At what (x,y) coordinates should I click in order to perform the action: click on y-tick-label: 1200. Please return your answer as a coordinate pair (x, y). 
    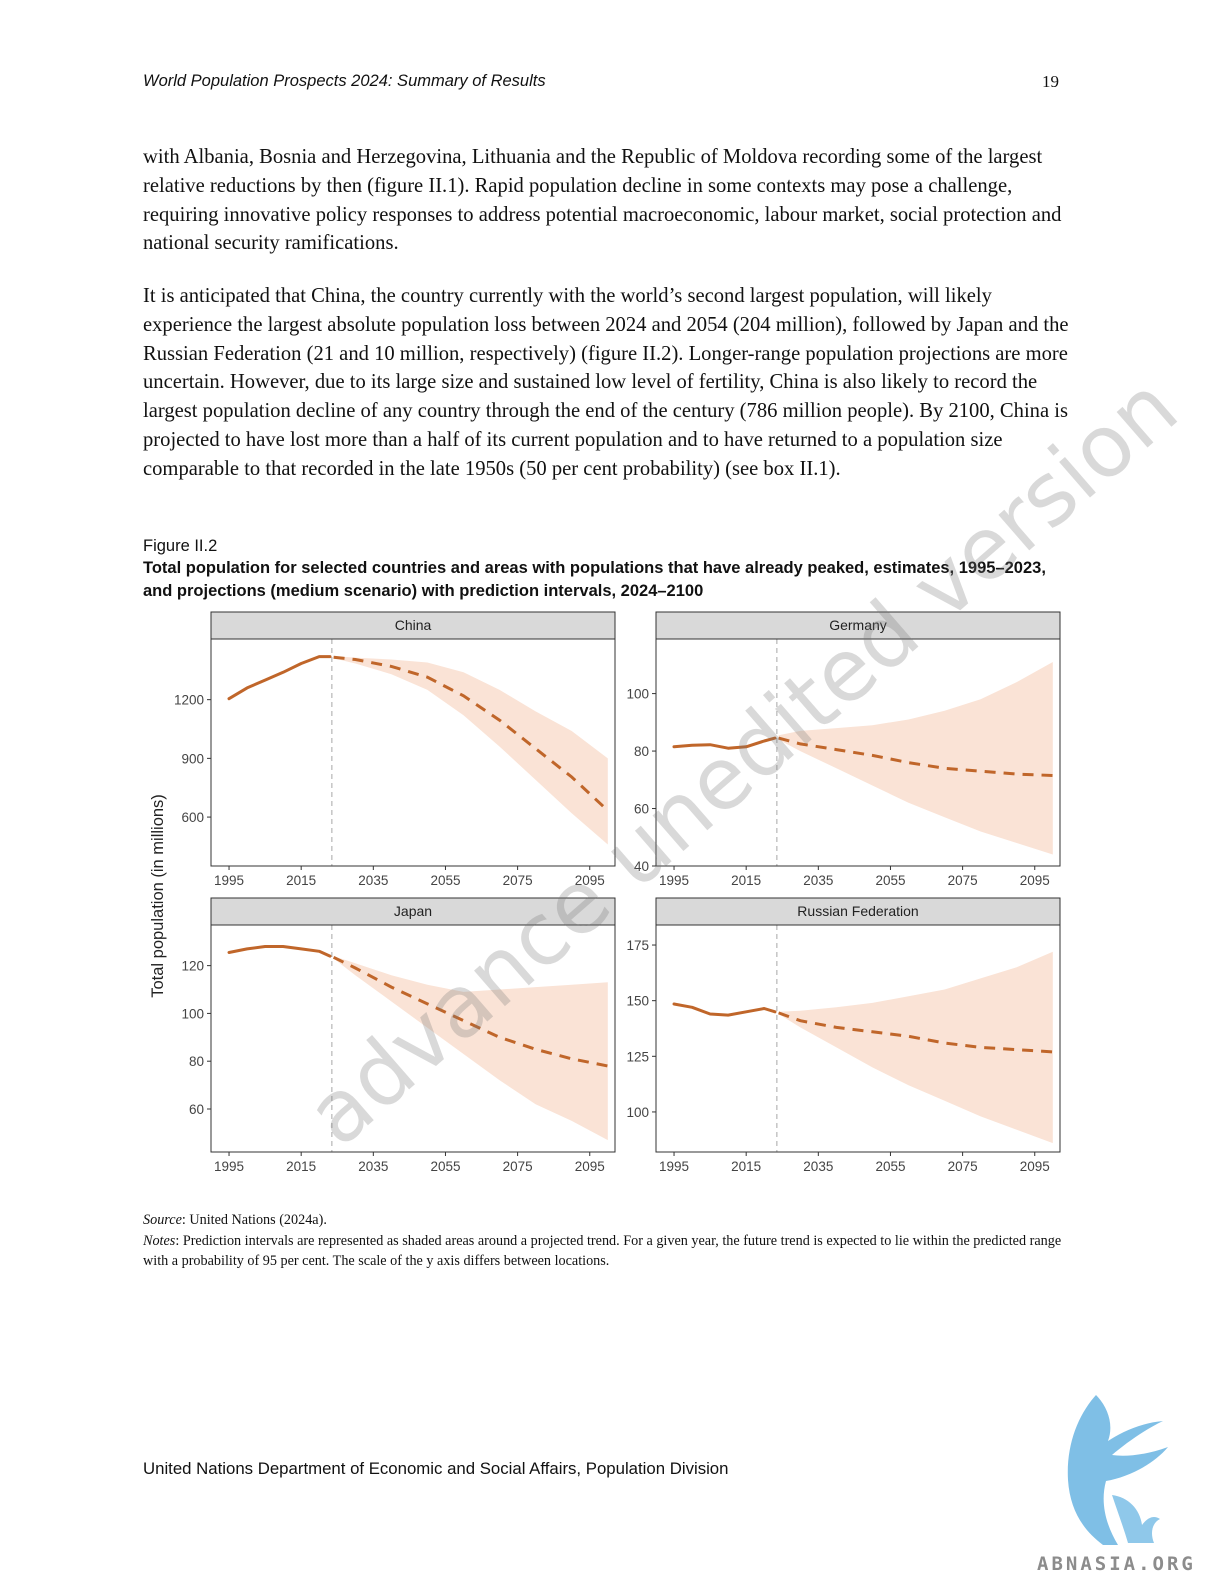
    Looking at the image, I should click on (189, 700).